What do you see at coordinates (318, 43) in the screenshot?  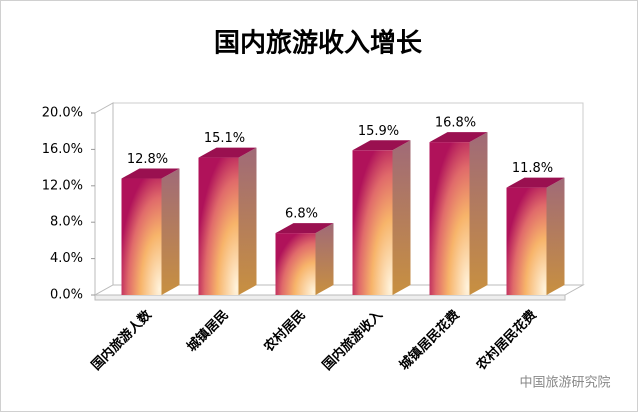 I see `chart-title: 国内旅游收入增长` at bounding box center [318, 43].